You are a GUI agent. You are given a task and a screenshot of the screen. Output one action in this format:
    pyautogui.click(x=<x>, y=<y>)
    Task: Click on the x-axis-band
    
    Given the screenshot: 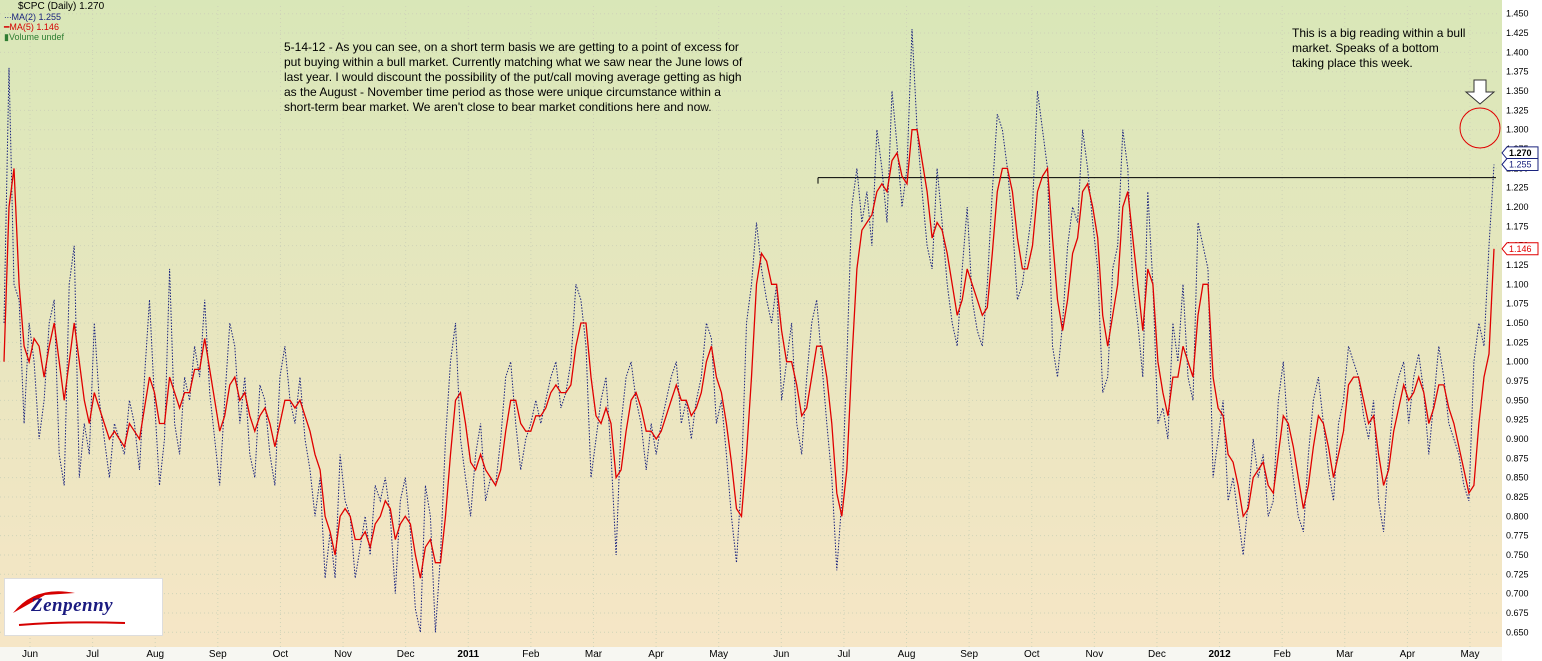 What is the action you would take?
    pyautogui.click(x=751, y=654)
    